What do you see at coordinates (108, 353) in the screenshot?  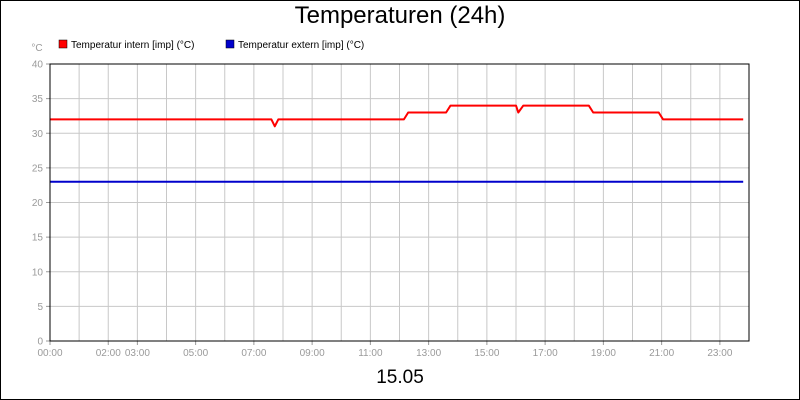 I see `x-tick-label: 02:00` at bounding box center [108, 353].